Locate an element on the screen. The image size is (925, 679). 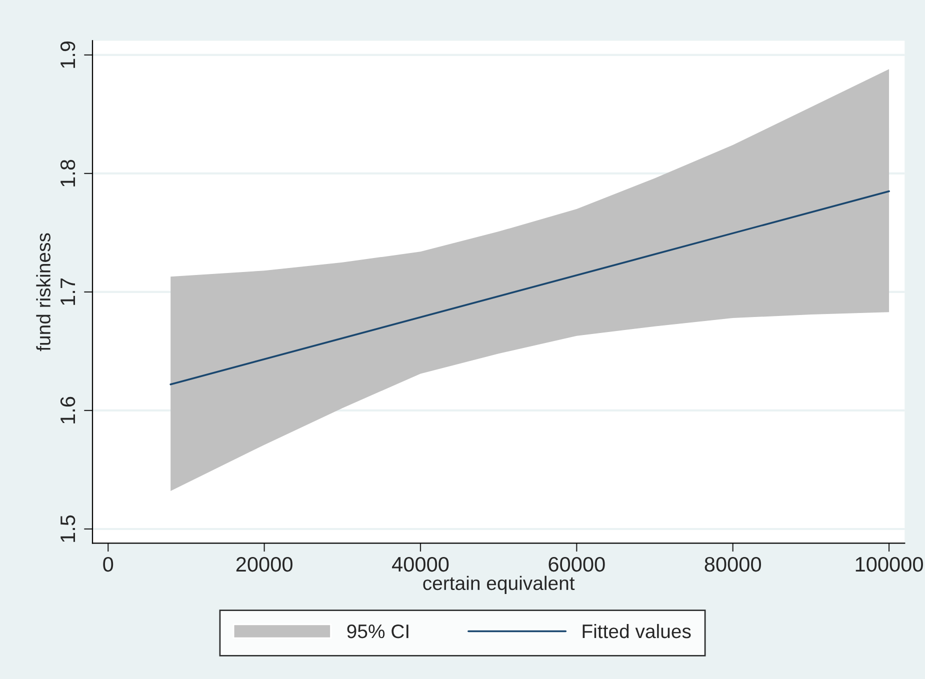
x-tick-label: 100000 is located at coordinates (889, 564).